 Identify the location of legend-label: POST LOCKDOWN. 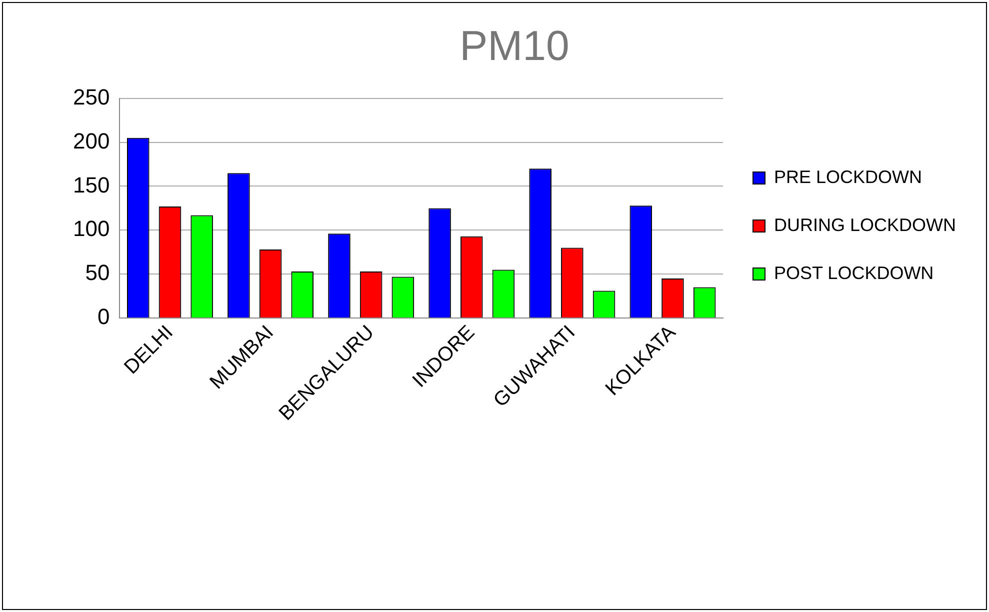
(854, 272).